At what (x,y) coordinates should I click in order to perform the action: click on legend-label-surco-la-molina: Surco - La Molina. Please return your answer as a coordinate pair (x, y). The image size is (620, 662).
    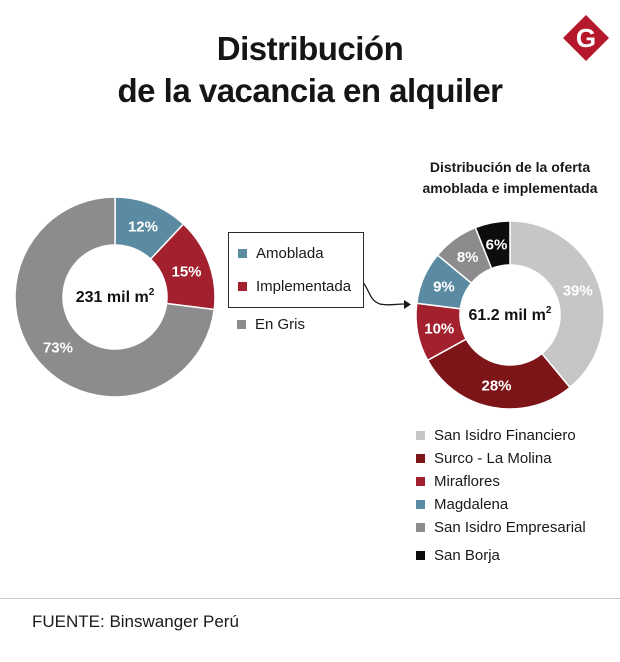
    Looking at the image, I should click on (493, 458).